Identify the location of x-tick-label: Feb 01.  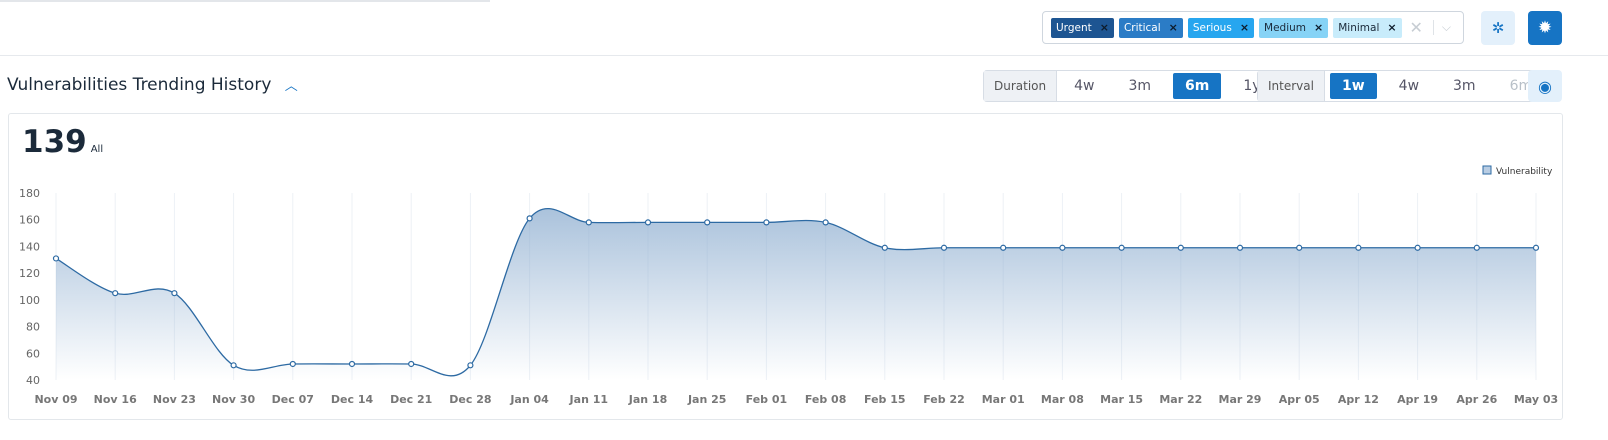
(767, 399).